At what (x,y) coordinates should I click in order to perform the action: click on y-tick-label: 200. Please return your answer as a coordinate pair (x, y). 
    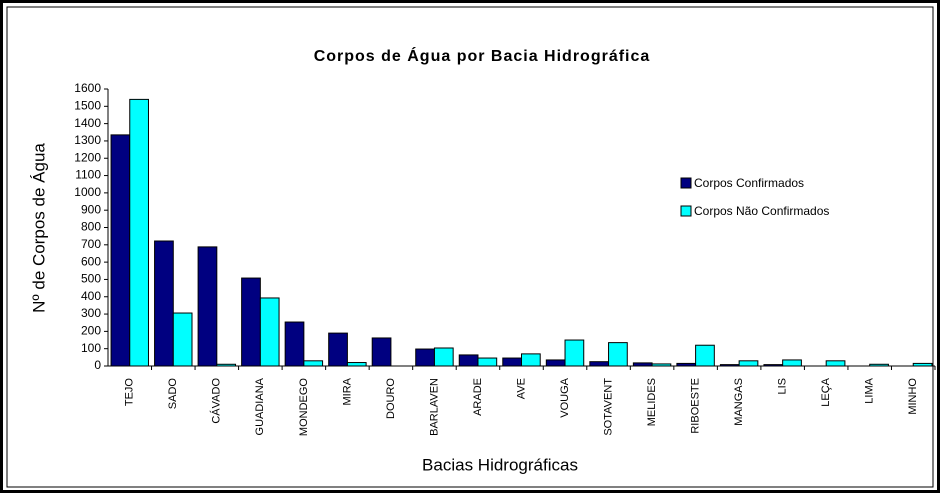
    Looking at the image, I should click on (91, 331).